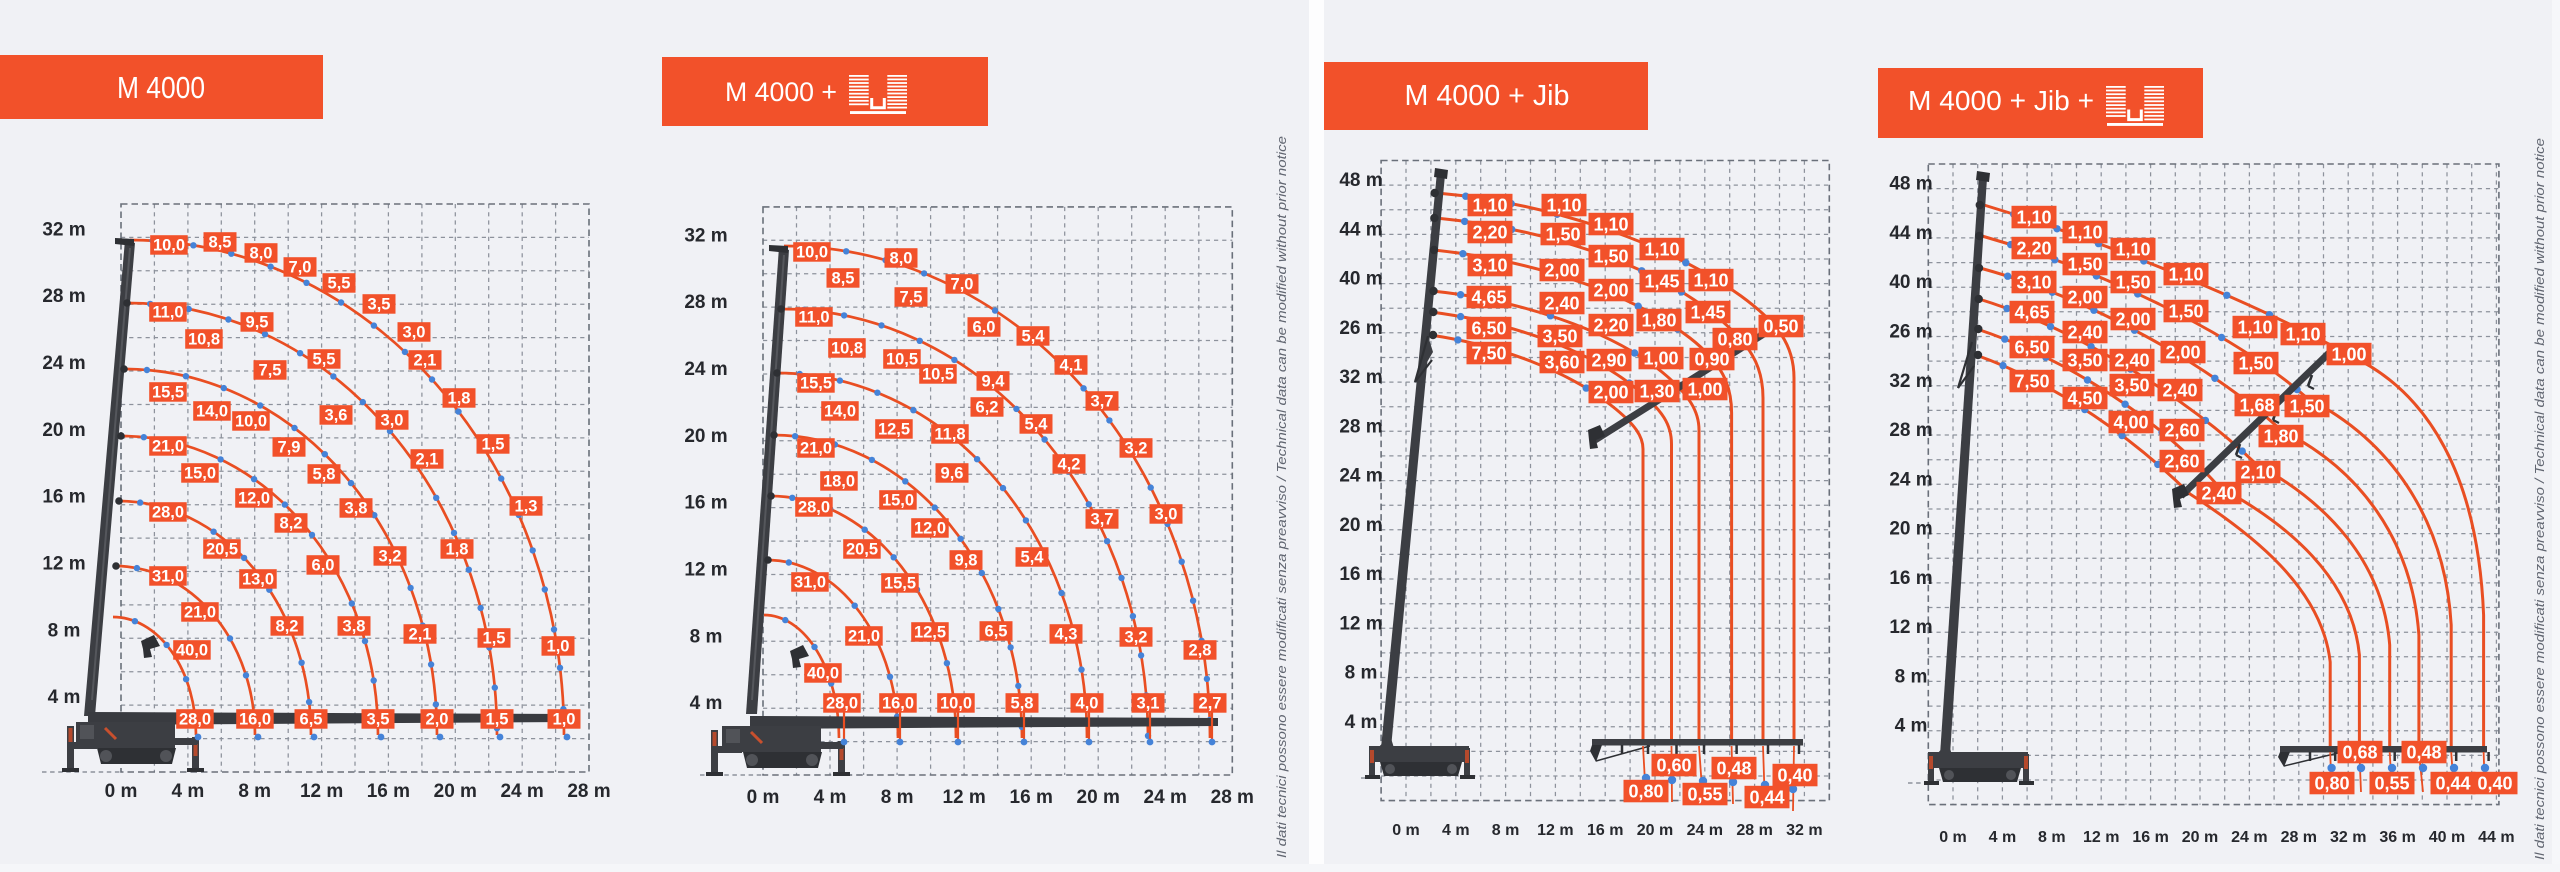 The width and height of the screenshot is (2560, 872). Describe the element at coordinates (2084, 333) in the screenshot. I see `svg-text: 2,40` at that location.